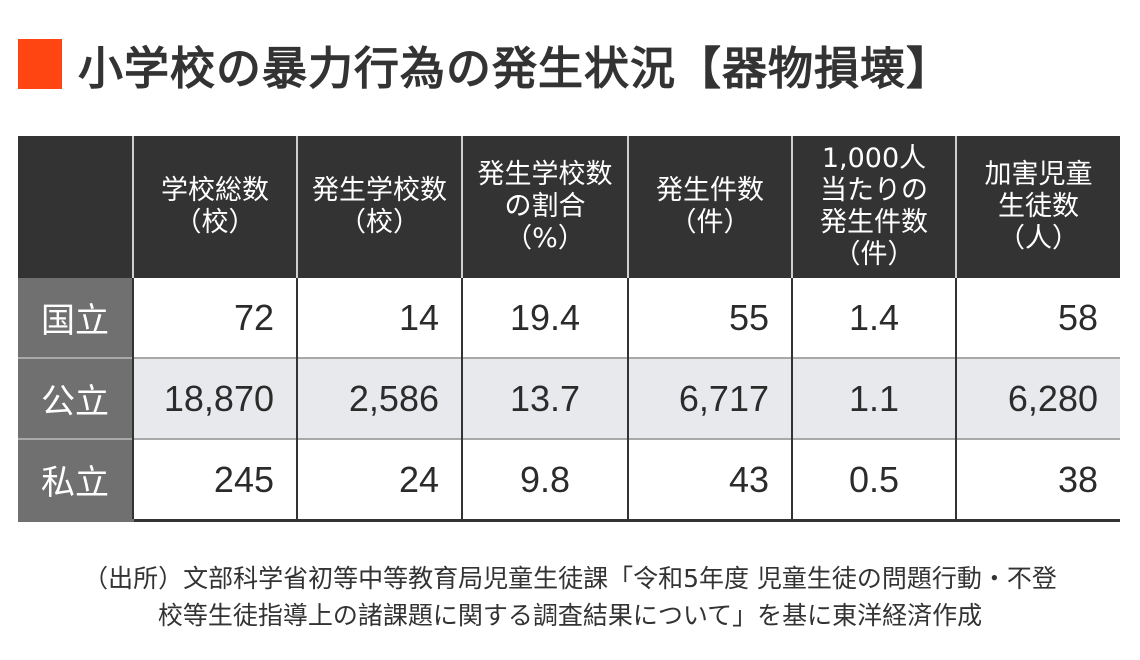  I want to click on header-total-schools: 学校総数 （校）, so click(214, 207).